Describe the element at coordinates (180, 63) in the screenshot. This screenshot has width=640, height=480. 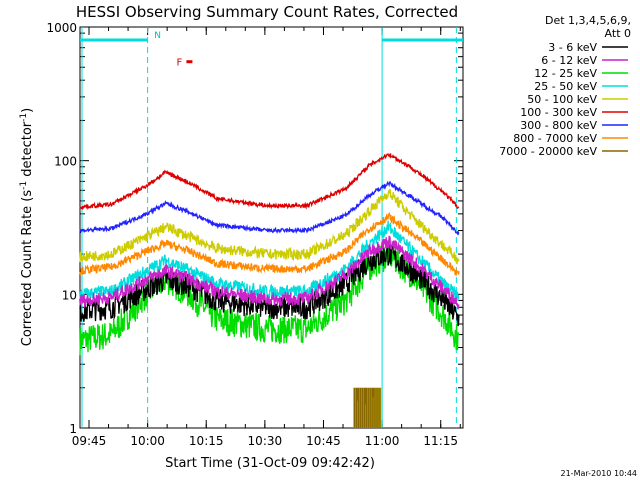
I see `flare-flag-label: F` at that location.